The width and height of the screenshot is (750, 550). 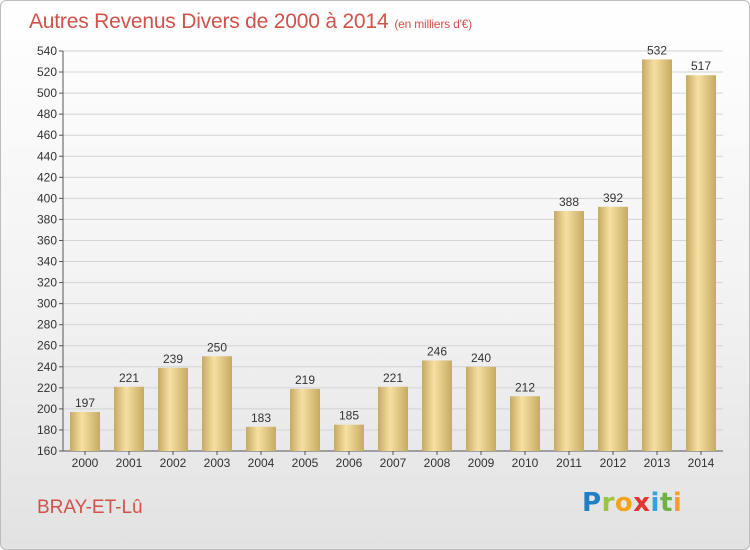 I want to click on y-tick-label: 400, so click(x=47, y=198).